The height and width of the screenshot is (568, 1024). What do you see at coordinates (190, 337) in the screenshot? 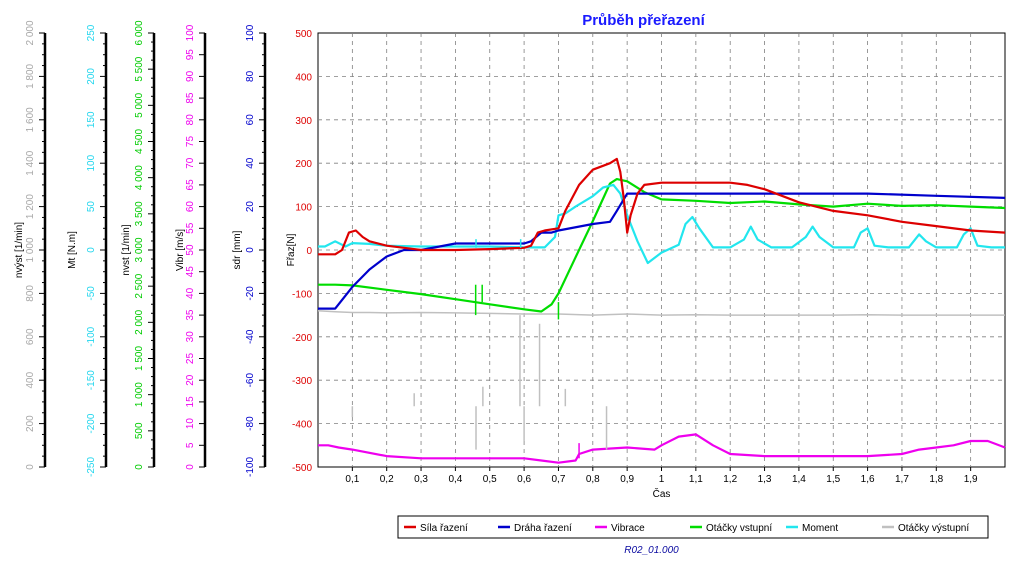
I see `axis-tick-label-vibr: 30` at bounding box center [190, 337].